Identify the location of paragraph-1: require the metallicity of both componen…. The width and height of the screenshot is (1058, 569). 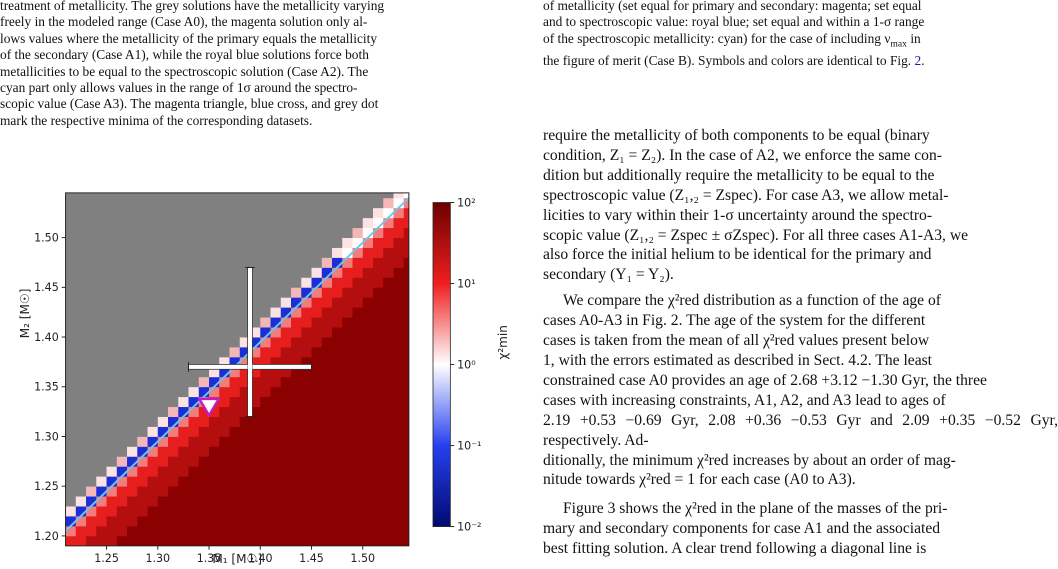
(800, 205).